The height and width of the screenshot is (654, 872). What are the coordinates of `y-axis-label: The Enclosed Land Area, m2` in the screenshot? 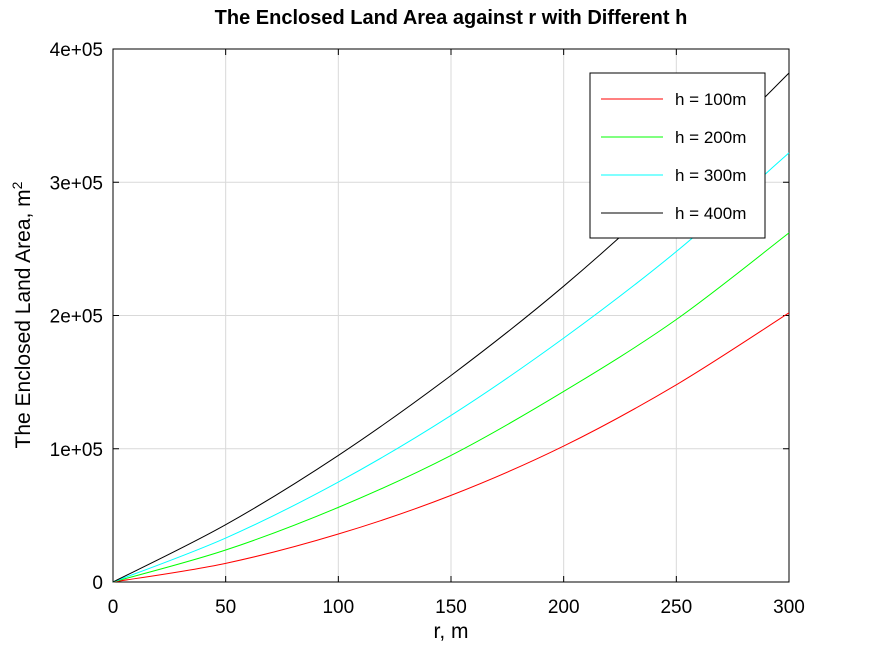 It's located at (22, 314).